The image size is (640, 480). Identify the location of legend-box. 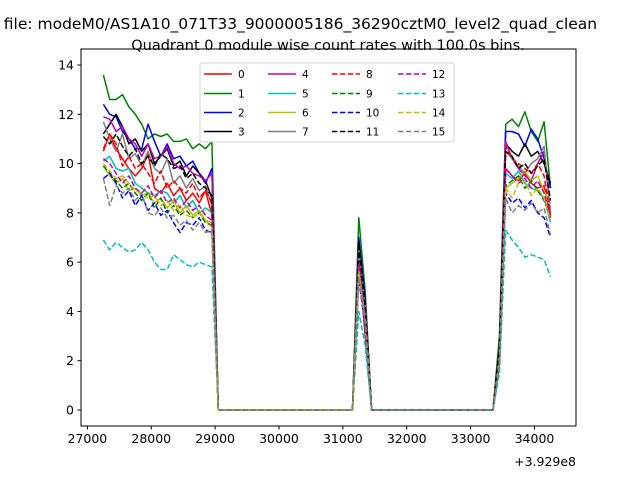
(327, 102).